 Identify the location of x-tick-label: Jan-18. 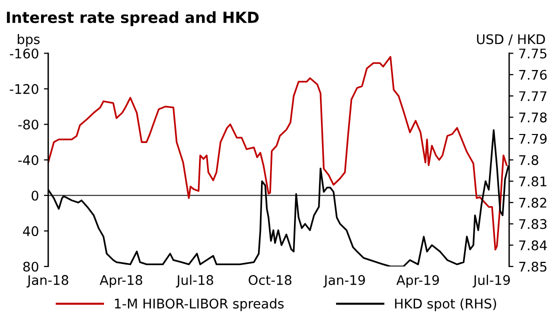
(47, 281).